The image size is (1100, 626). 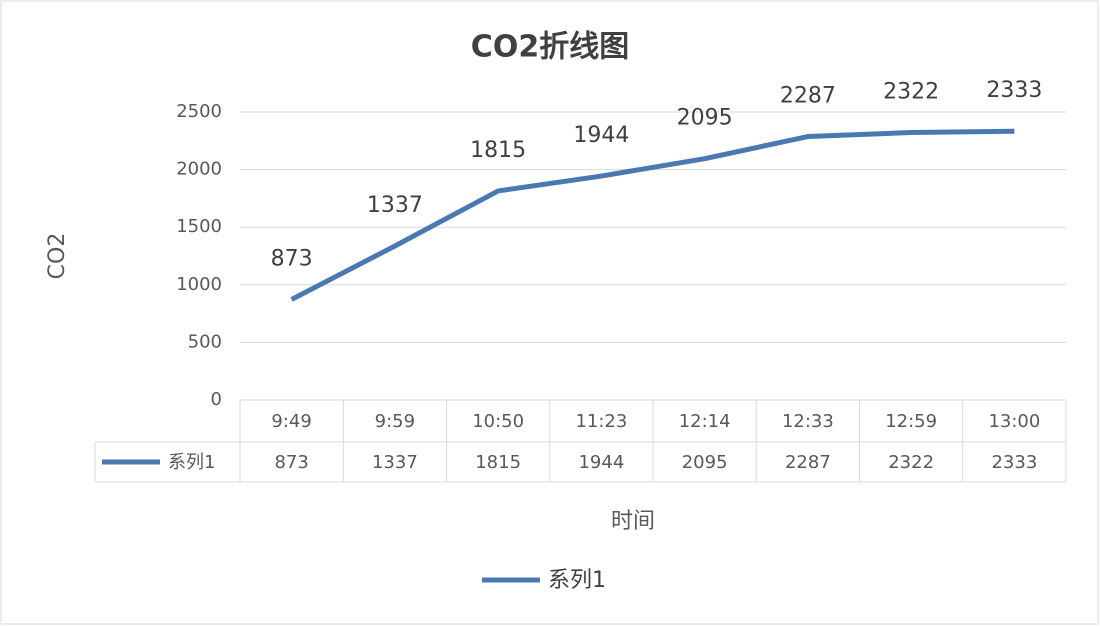 What do you see at coordinates (291, 421) in the screenshot?
I see `x-tick-label: 9:49` at bounding box center [291, 421].